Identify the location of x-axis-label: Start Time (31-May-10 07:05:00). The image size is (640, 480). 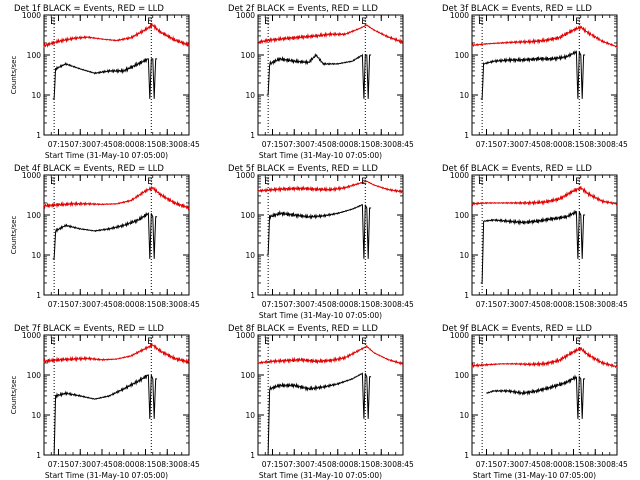
(320, 475).